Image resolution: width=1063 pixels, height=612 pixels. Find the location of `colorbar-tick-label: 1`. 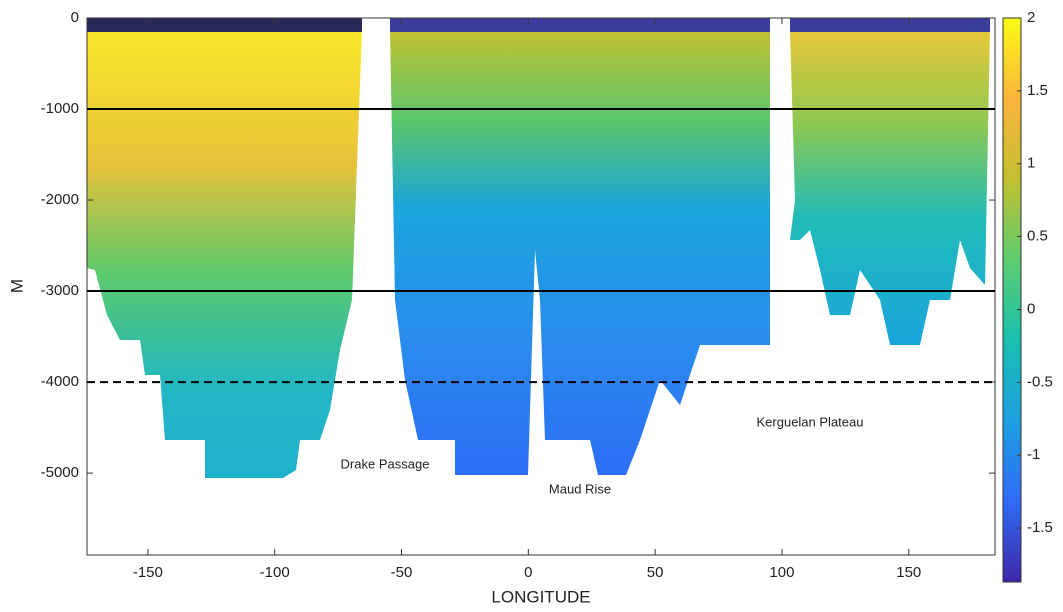

colorbar-tick-label: 1 is located at coordinates (1031, 163).